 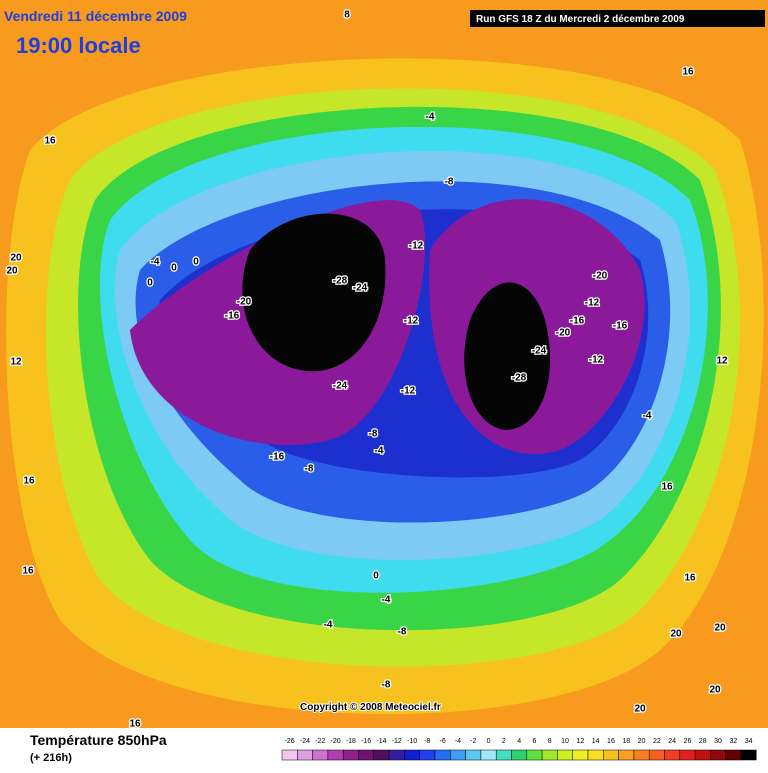 What do you see at coordinates (596, 741) in the screenshot?
I see `scale-label: 14` at bounding box center [596, 741].